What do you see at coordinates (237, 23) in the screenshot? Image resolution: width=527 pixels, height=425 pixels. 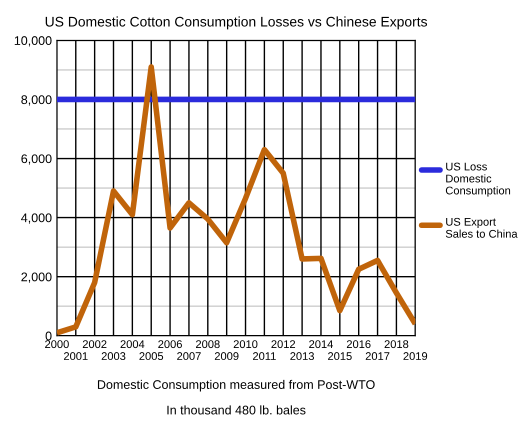 I see `chart-title: US Domestic Cotton Consumption Losses vs Chinese Exports` at bounding box center [237, 23].